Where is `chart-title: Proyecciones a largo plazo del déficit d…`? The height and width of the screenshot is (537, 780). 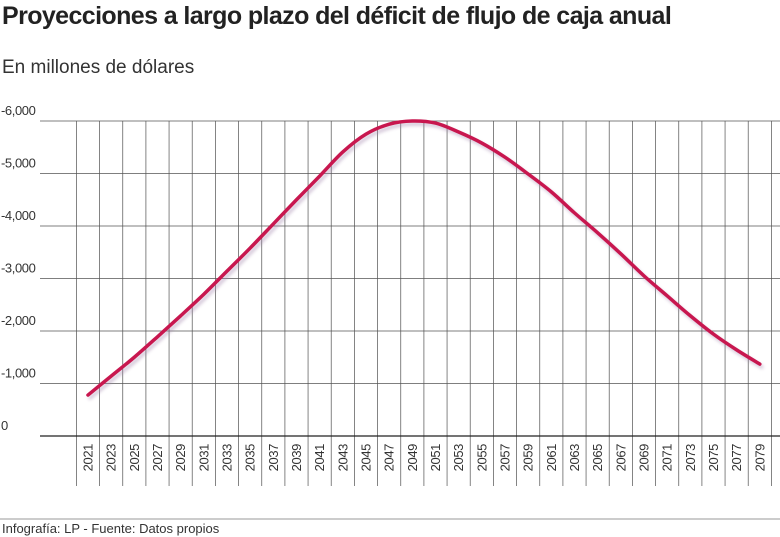 chart-title: Proyecciones a largo plazo del déficit d… is located at coordinates (336, 16).